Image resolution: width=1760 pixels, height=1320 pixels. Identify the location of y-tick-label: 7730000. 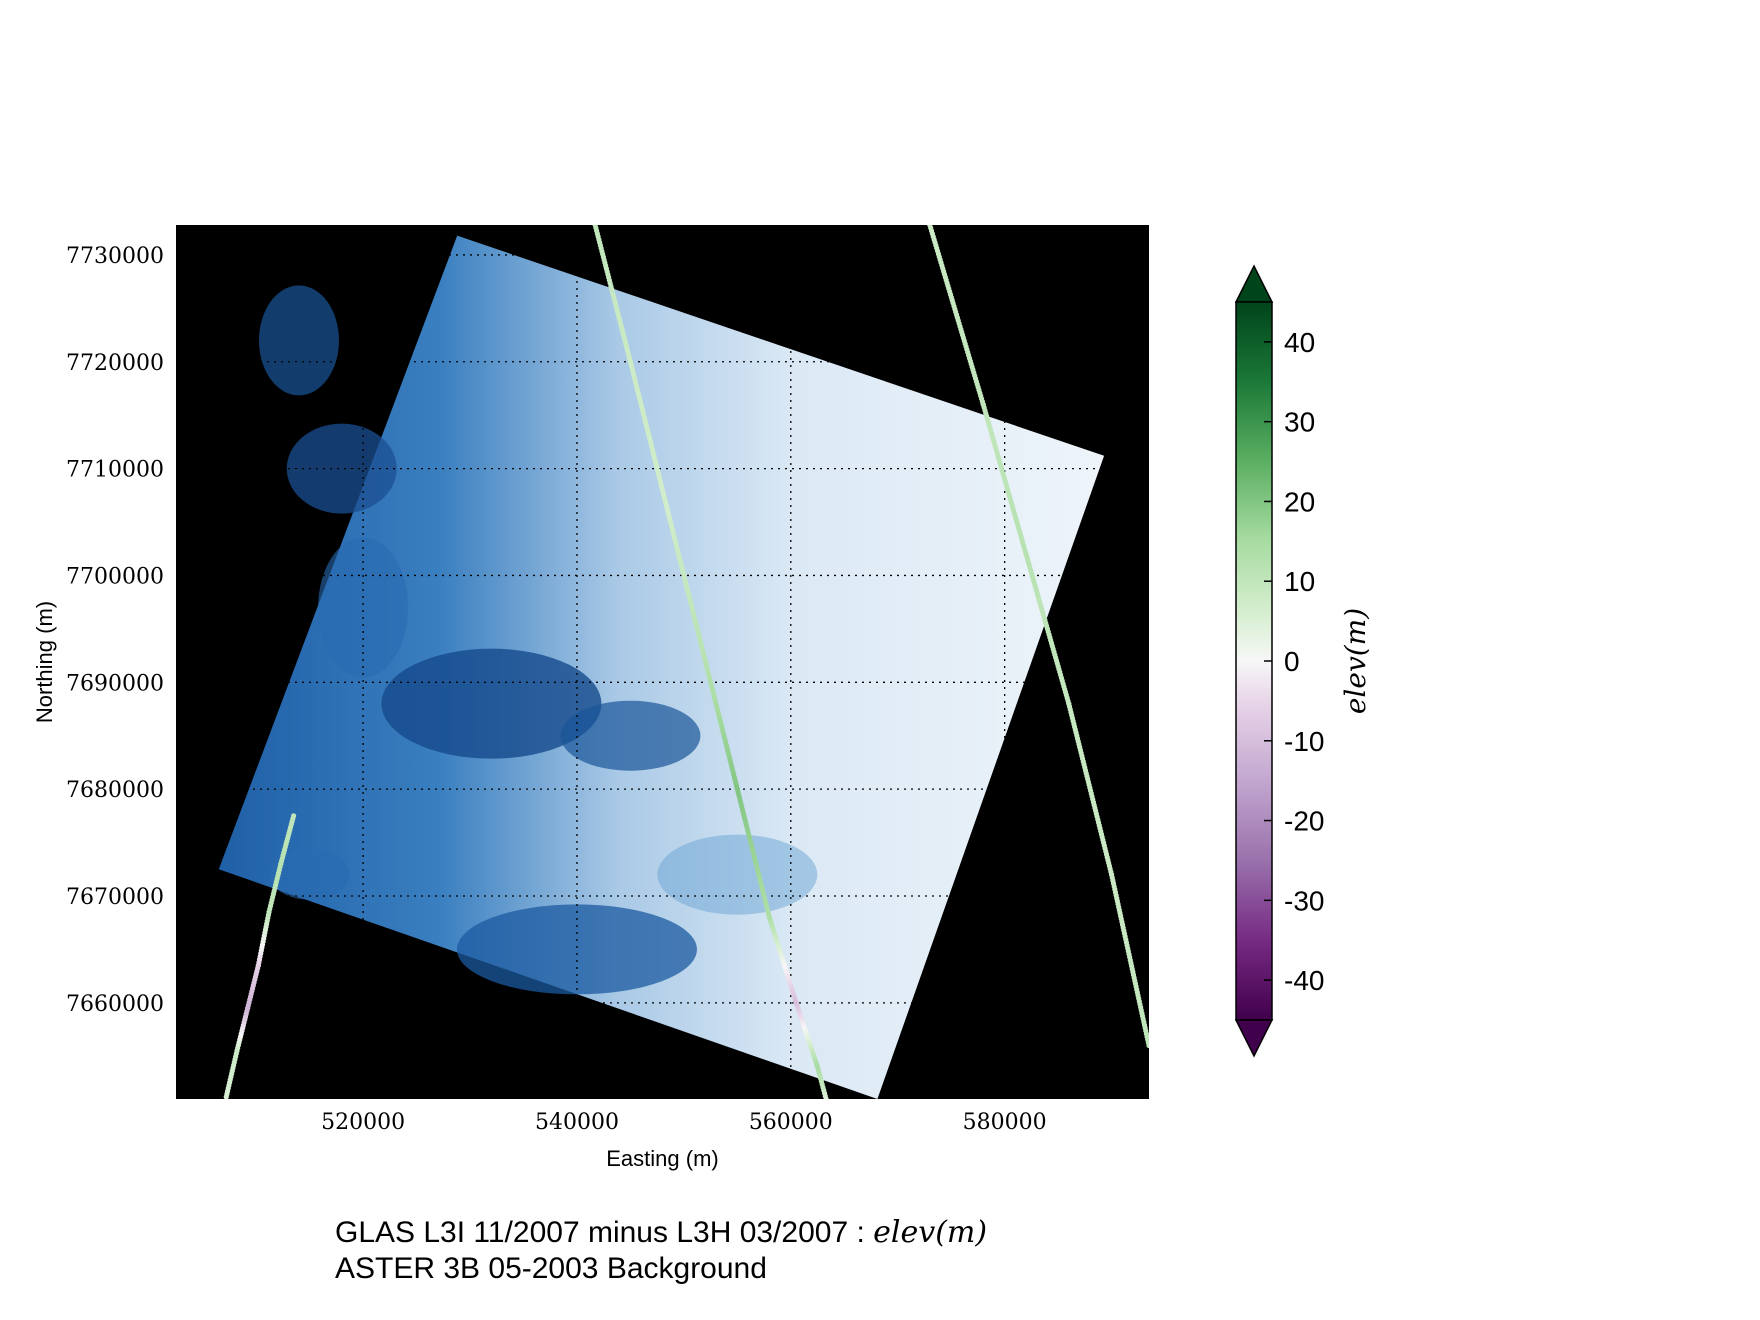
(115, 256).